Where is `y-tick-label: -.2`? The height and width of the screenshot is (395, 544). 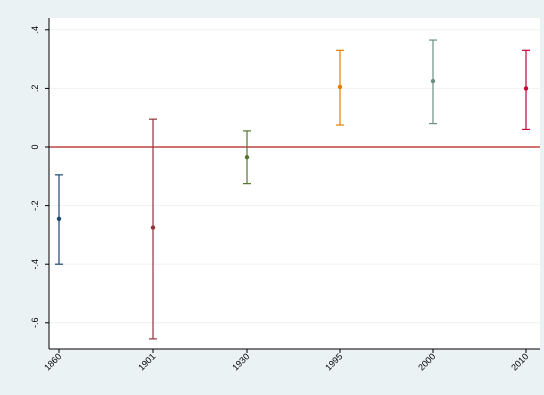
y-tick-label: -.2 is located at coordinates (35, 205).